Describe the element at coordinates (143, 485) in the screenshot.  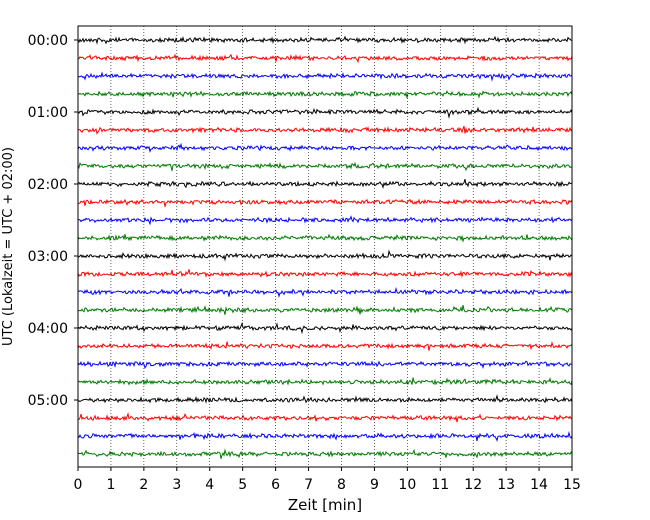
I see `x-tick-label: 2` at that location.